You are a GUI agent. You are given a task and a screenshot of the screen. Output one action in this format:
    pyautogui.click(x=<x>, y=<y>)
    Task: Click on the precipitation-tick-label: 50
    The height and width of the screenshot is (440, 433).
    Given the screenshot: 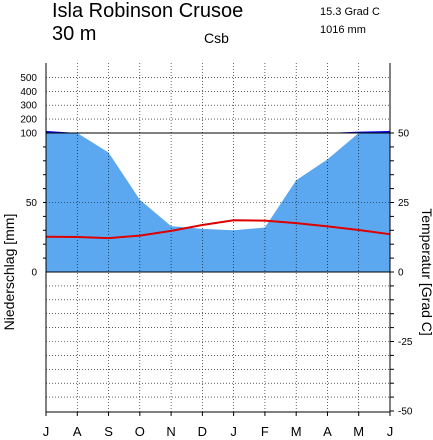 What is the action you would take?
    pyautogui.click(x=32, y=203)
    